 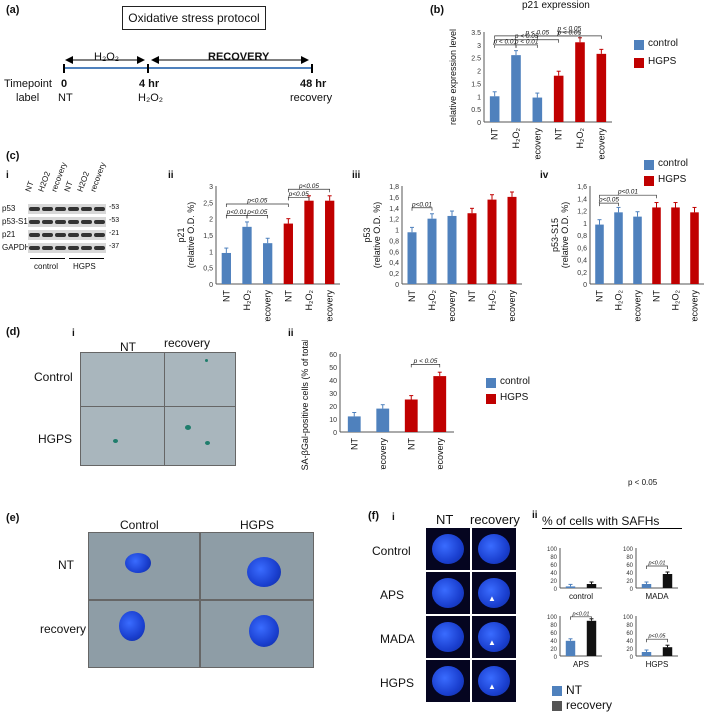 I want to click on f-nucleus-image: ▲, so click(x=494, y=637).